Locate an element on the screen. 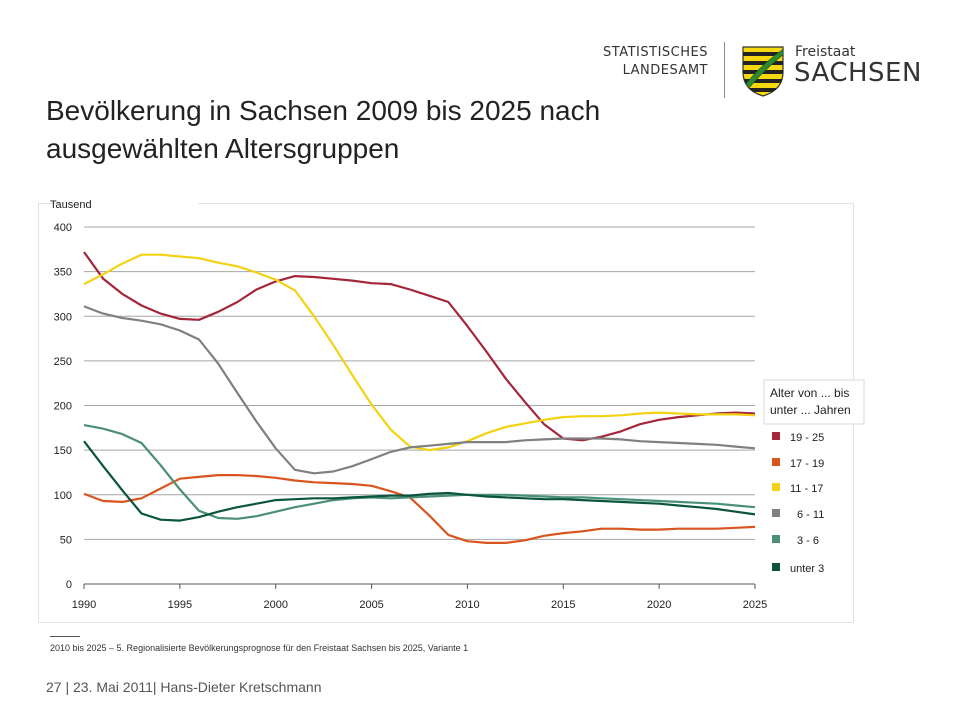 This screenshot has height=720, width=960. y-tick-label-0: 0 is located at coordinates (69, 585).